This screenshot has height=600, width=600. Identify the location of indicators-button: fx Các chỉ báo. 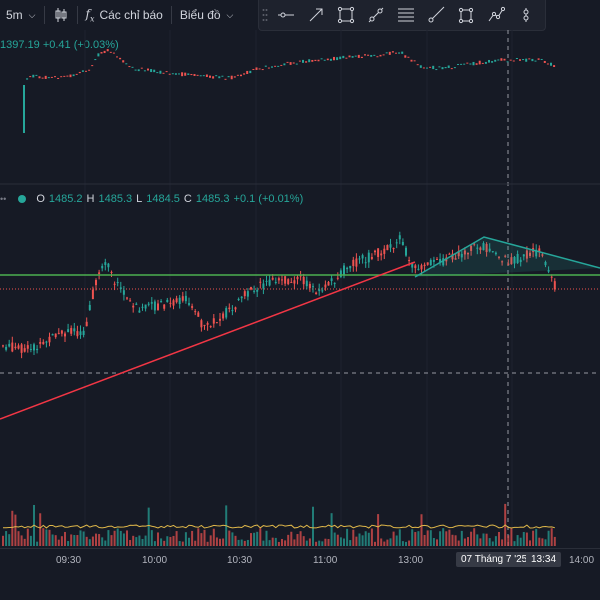
(124, 15).